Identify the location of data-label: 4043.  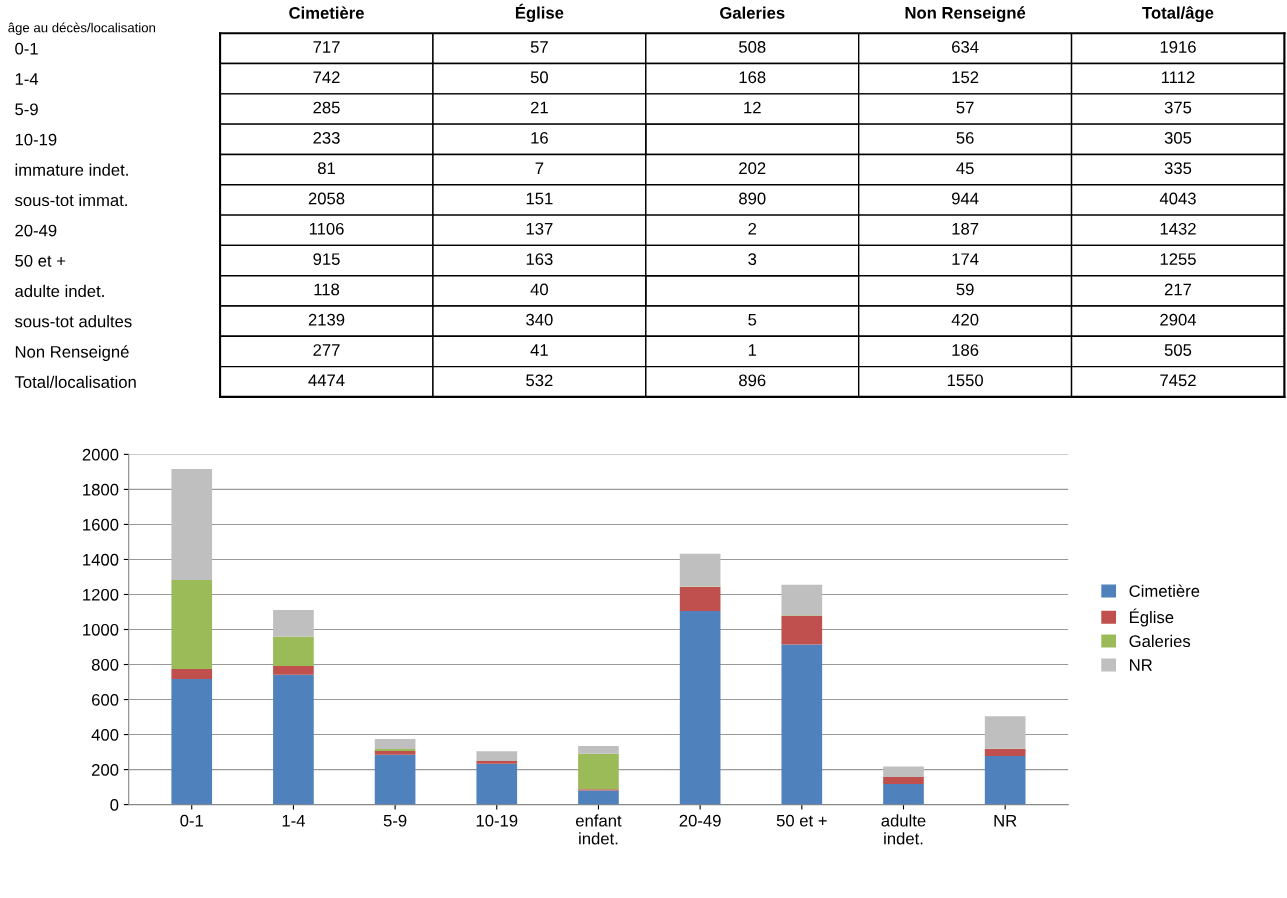
(1177, 198).